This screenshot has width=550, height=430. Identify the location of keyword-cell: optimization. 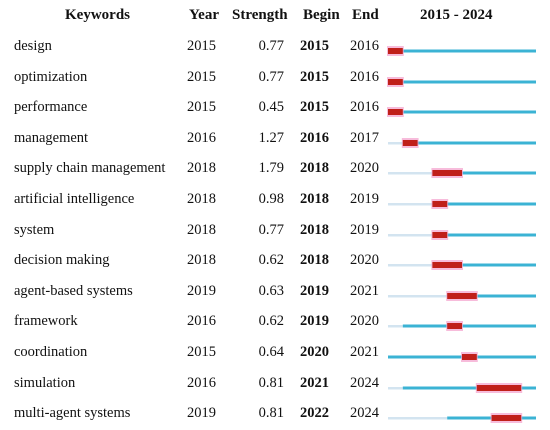
(51, 76).